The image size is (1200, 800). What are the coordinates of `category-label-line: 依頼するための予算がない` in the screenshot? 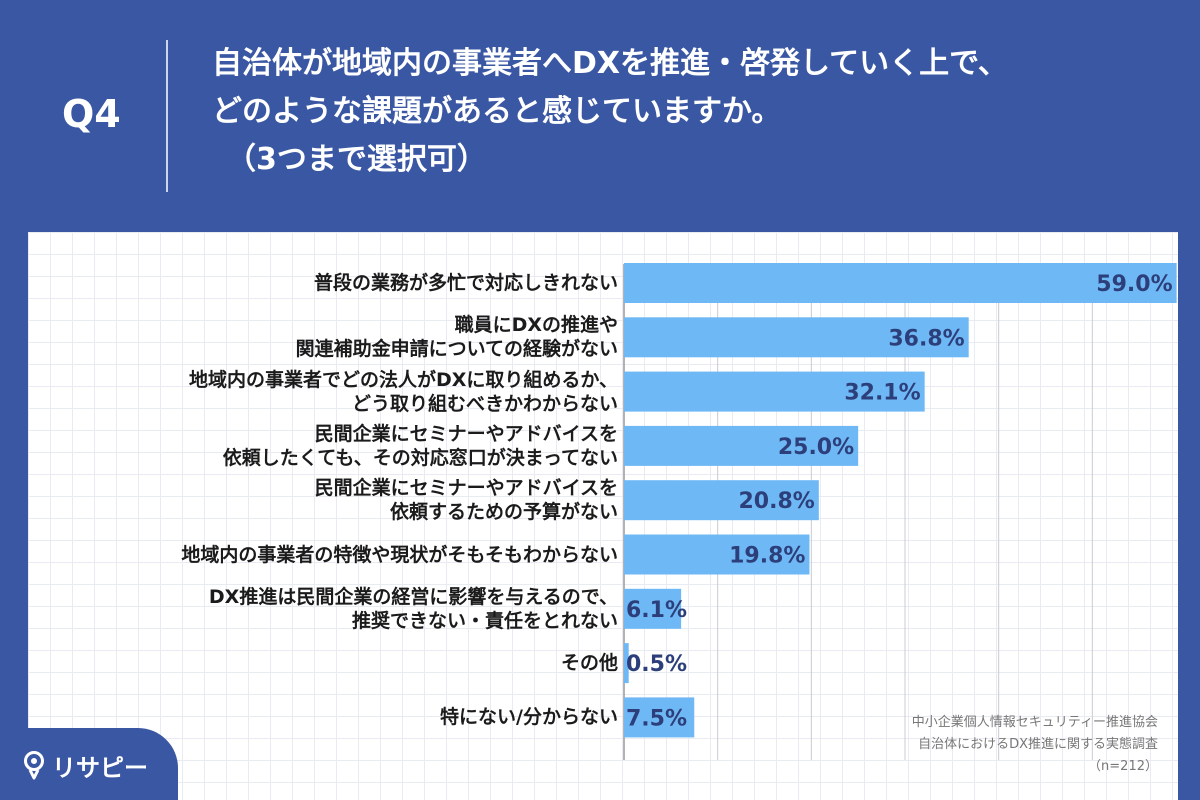 It's located at (503, 512).